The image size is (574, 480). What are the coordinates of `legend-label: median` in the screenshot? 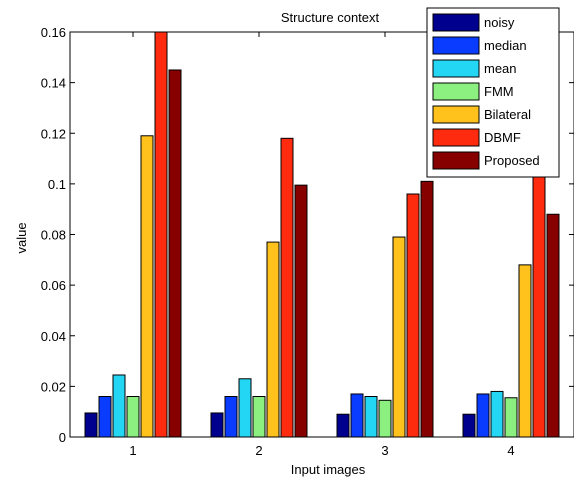 It's located at (505, 45).